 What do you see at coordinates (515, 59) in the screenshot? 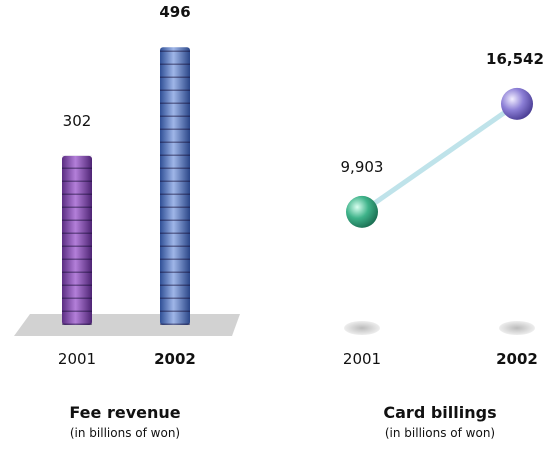
I see `data-label: 16,542` at bounding box center [515, 59].